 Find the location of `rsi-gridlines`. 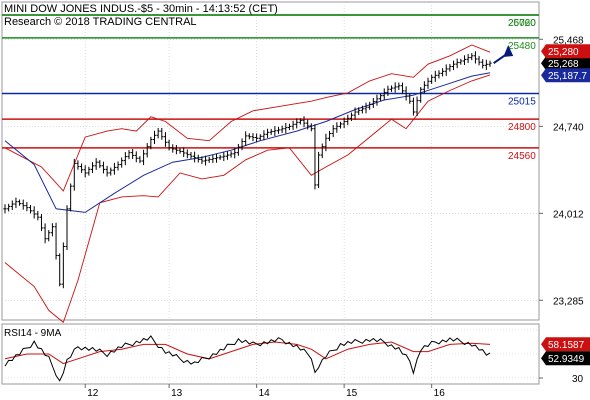

rsi-gridlines is located at coordinates (270, 354).